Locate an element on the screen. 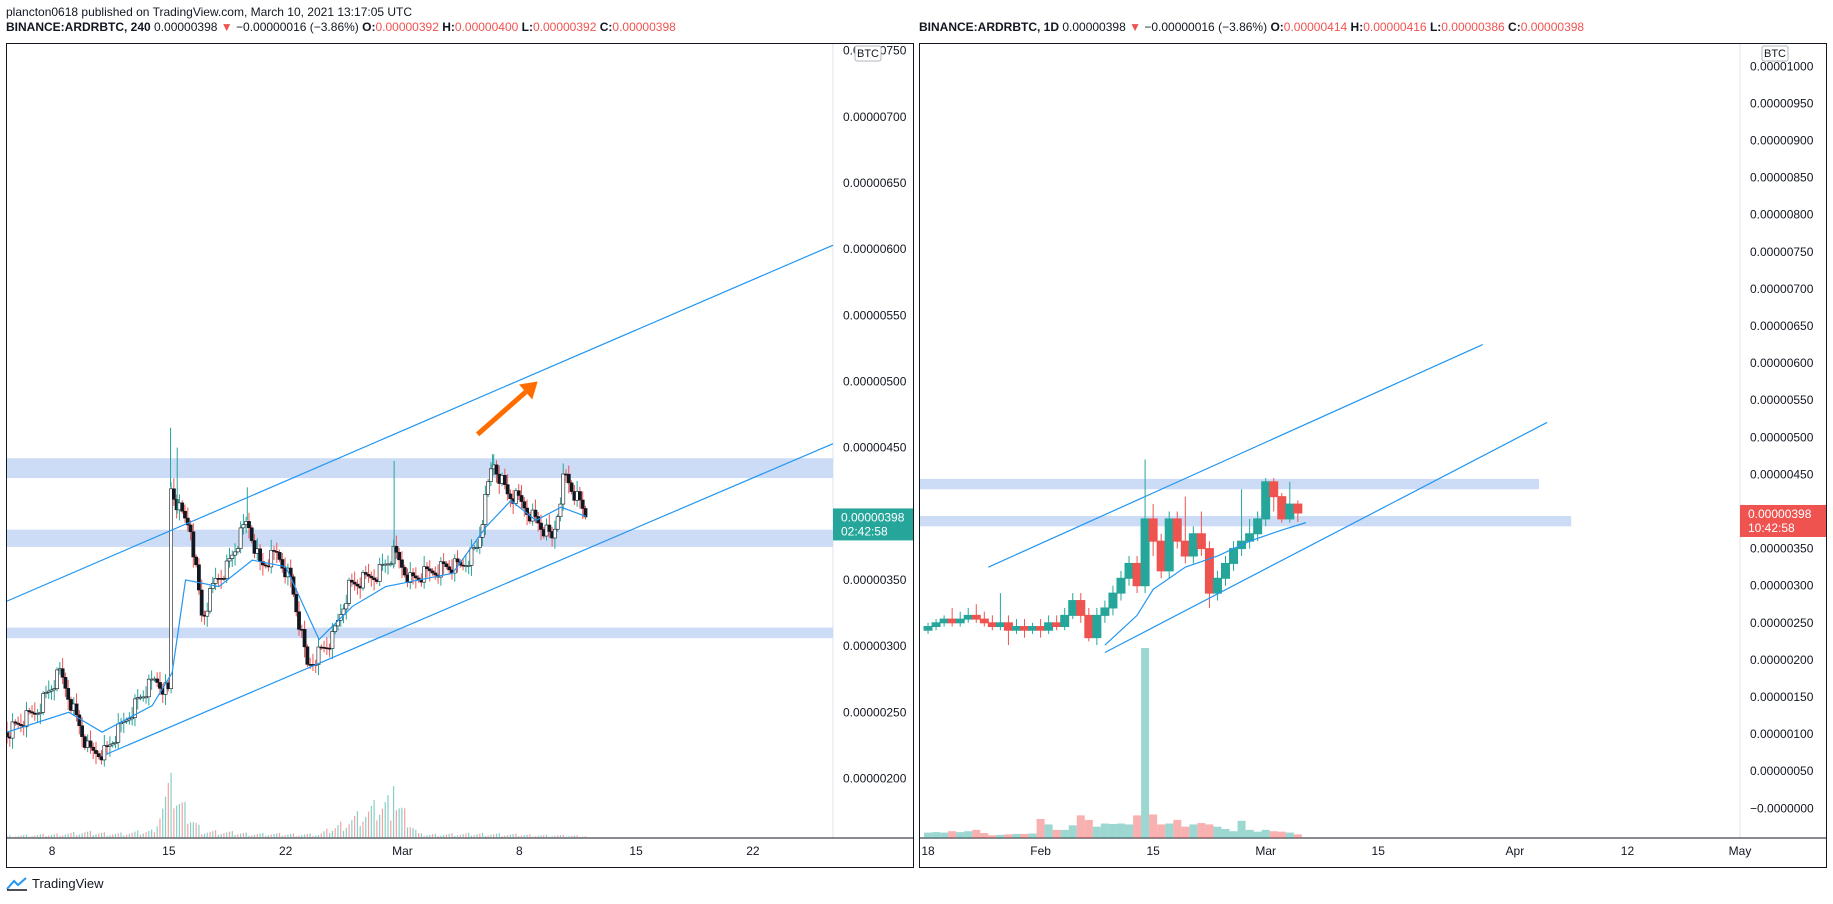 This screenshot has height=904, width=1833. arrow-head-icon is located at coordinates (528, 390).